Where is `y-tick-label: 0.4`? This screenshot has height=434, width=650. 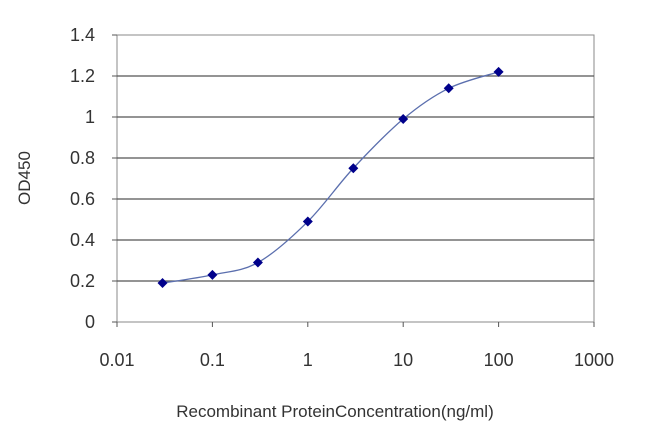
y-tick-label: 0.4 is located at coordinates (82, 240).